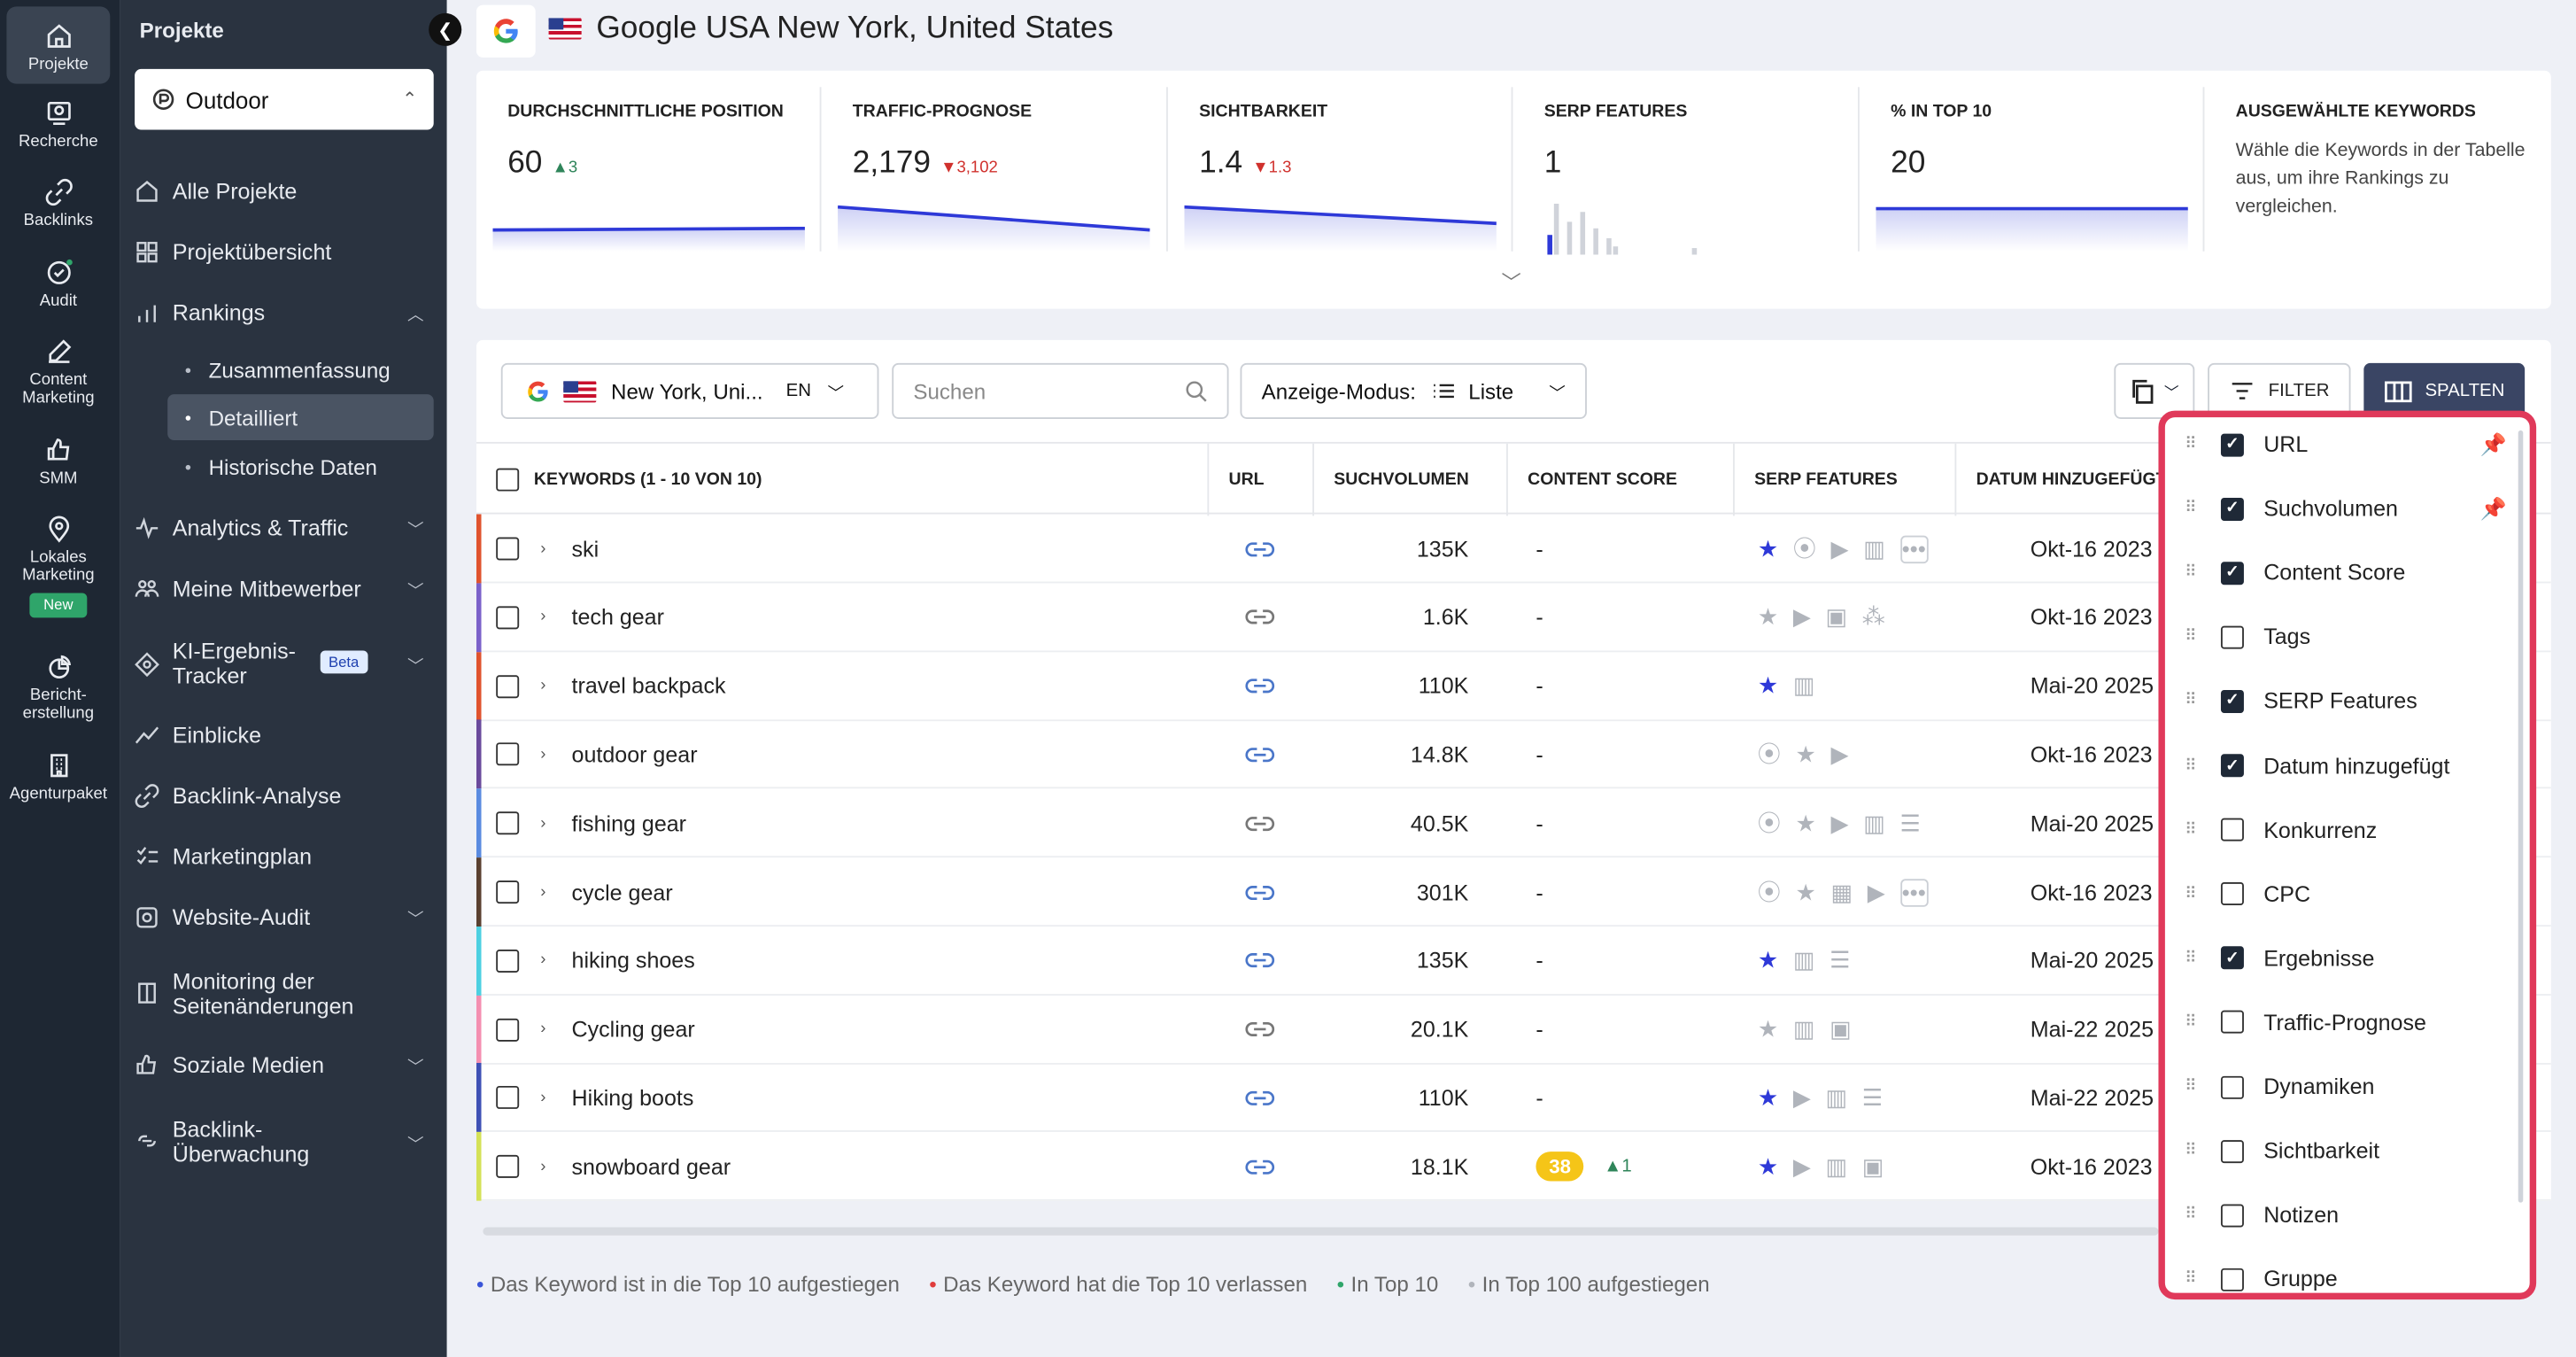 The image size is (2576, 1357). I want to click on stat-avg-position: DURCHSCHNITTLICHE POSITION 60 ▲3, so click(649, 161).